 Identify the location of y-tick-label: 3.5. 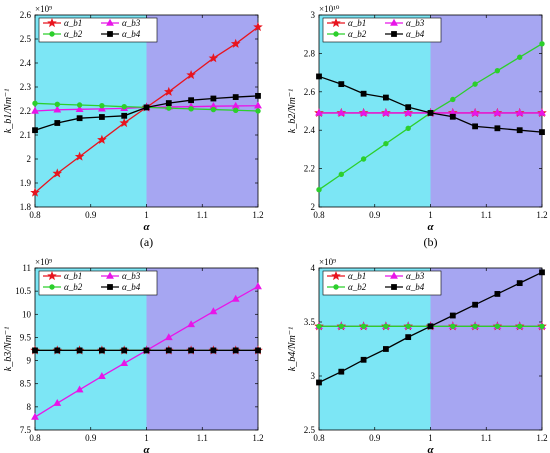
(310, 322).